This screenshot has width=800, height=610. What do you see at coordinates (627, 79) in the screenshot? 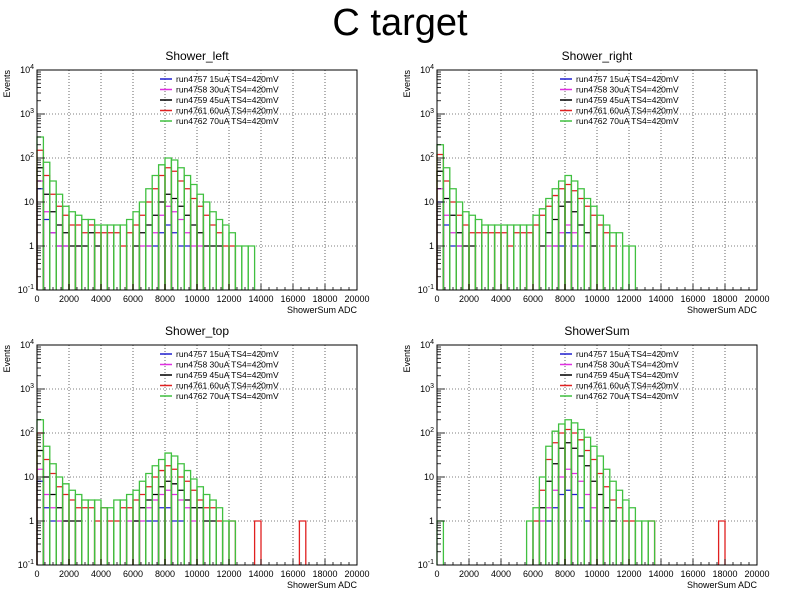
I see `legend-entry: run4757 15uA TS4=420mV` at bounding box center [627, 79].